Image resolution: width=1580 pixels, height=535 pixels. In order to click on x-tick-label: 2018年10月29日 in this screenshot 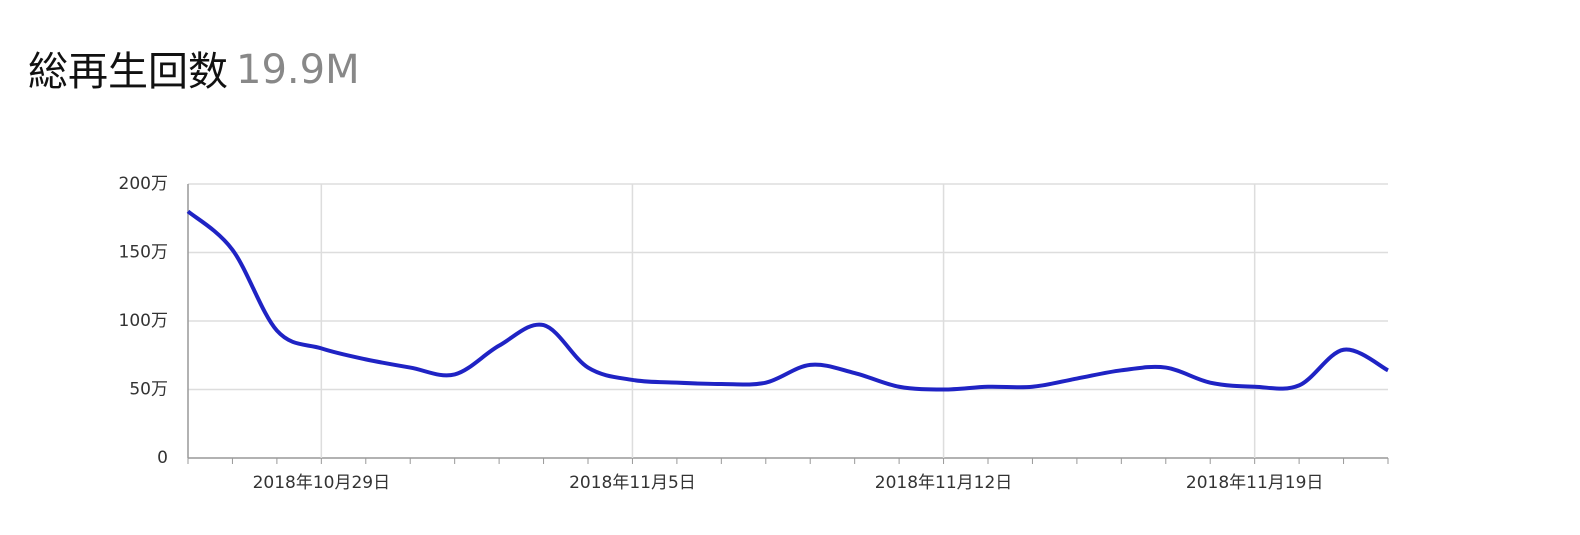, I will do `click(322, 483)`.